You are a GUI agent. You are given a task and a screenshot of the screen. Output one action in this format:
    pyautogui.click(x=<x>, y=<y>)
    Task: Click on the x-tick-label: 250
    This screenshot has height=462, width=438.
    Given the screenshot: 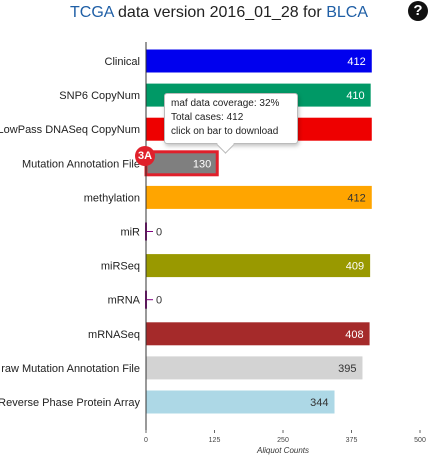 What is the action you would take?
    pyautogui.click(x=283, y=440)
    